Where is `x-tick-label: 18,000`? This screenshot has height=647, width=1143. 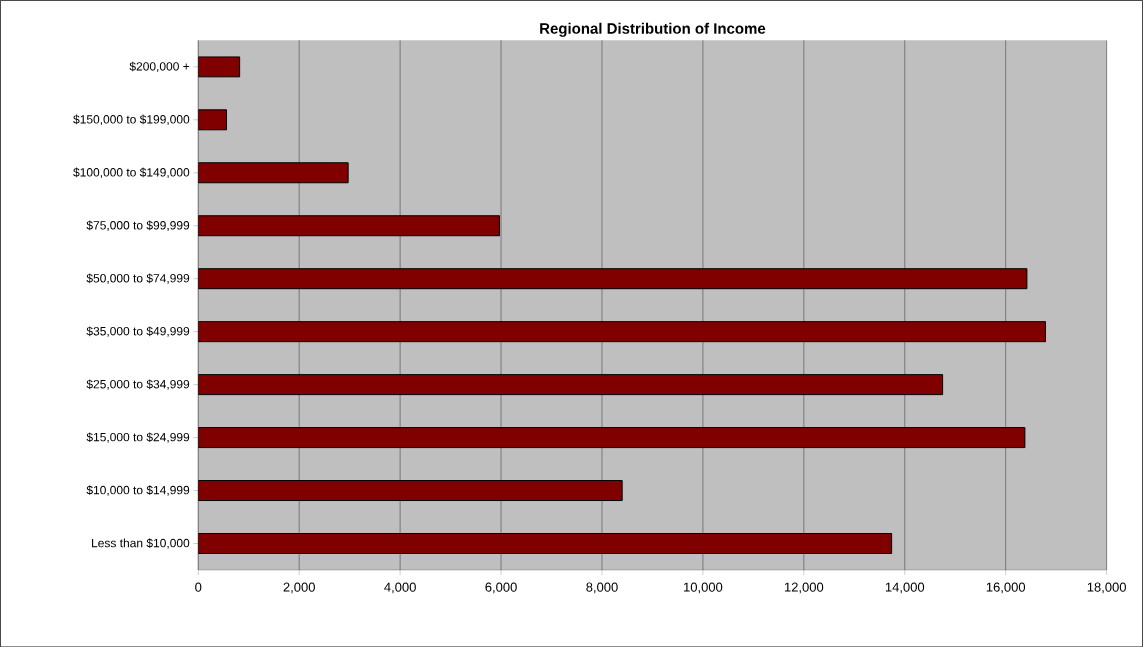
x-tick-label: 18,000 is located at coordinates (1106, 588).